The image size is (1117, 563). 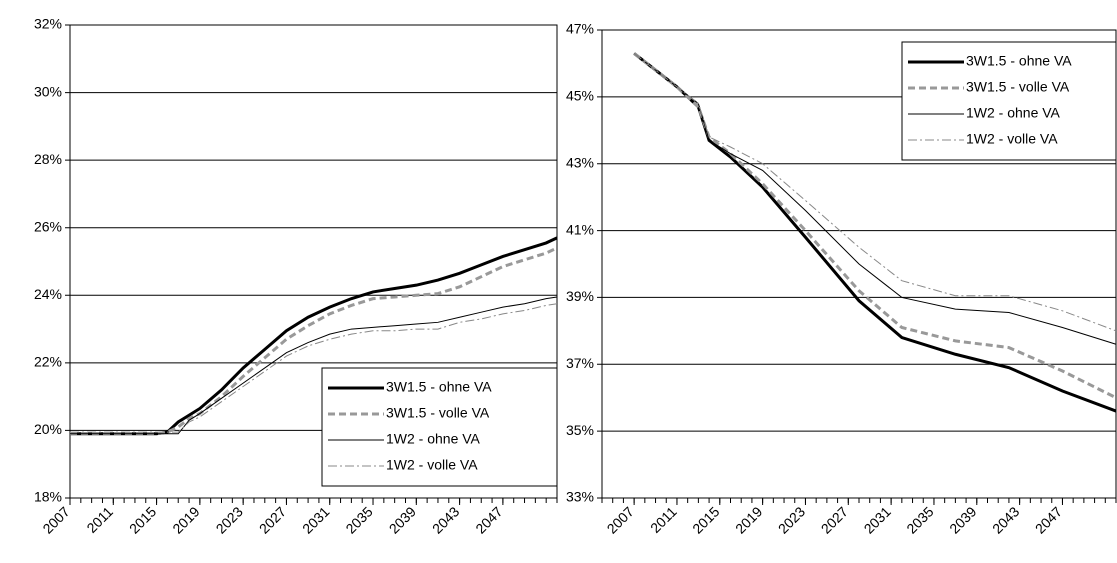 What do you see at coordinates (580, 497) in the screenshot?
I see `y-tick-label: 33%` at bounding box center [580, 497].